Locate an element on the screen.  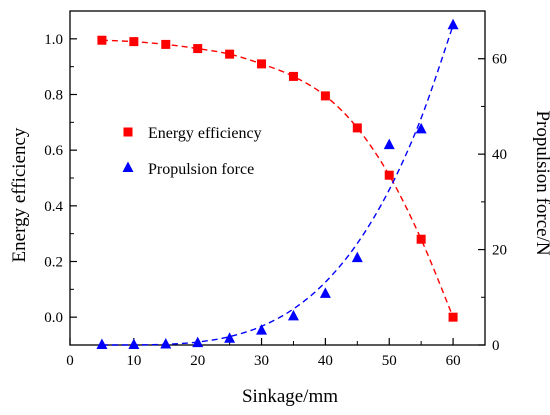
x-axis-title: Sinkage/mm is located at coordinates (290, 396).